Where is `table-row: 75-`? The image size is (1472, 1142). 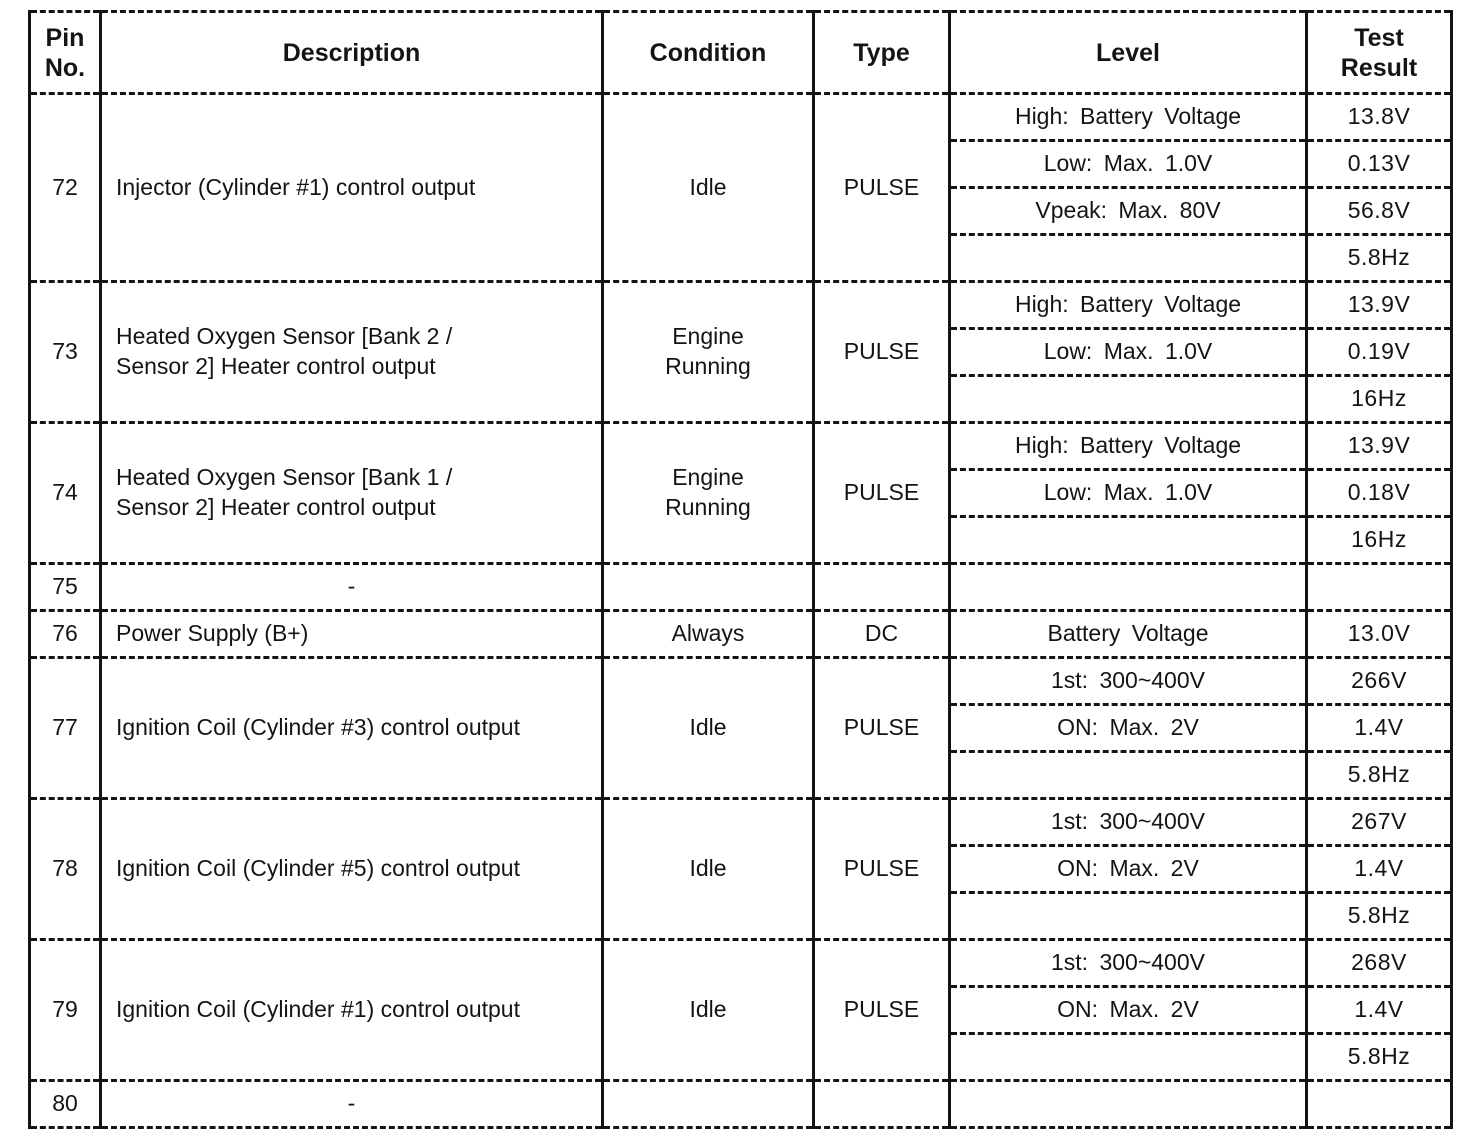
table-row: 75- is located at coordinates (740, 587).